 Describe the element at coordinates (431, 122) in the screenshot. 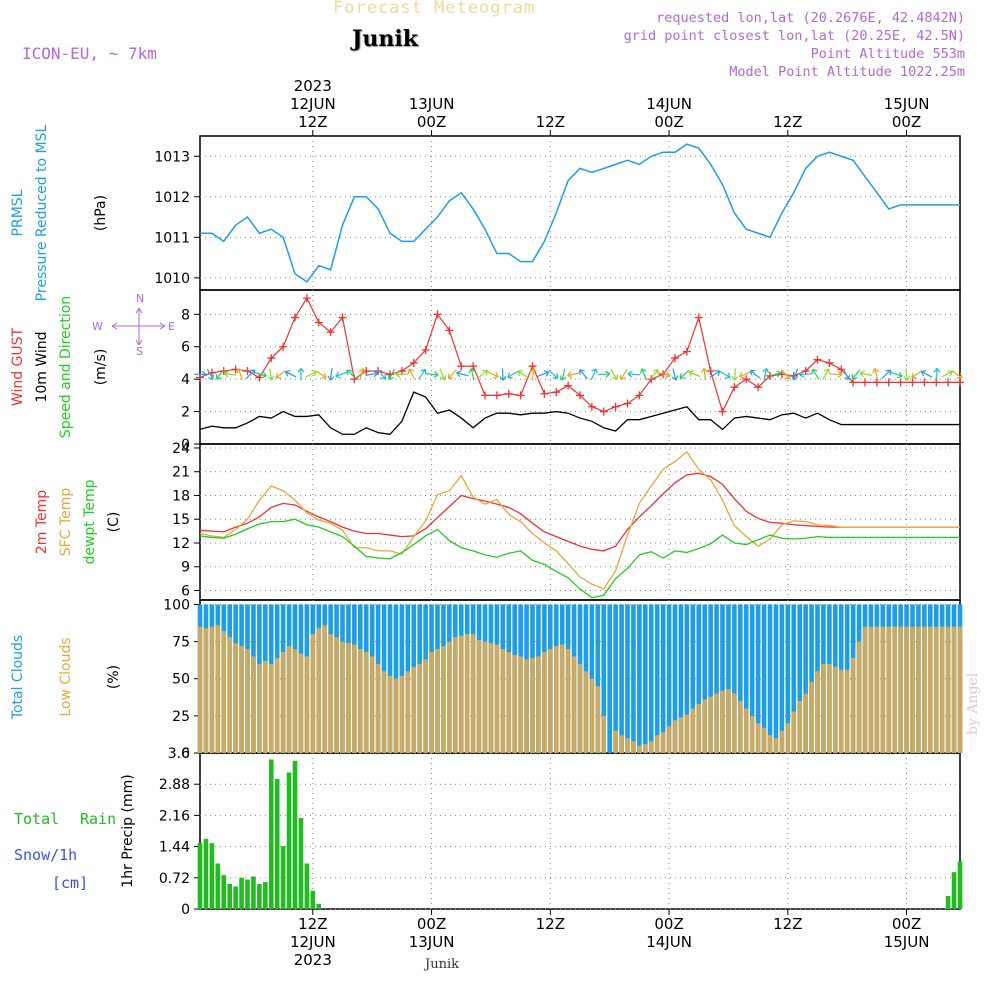

I see `time-label-top: 00Z` at that location.